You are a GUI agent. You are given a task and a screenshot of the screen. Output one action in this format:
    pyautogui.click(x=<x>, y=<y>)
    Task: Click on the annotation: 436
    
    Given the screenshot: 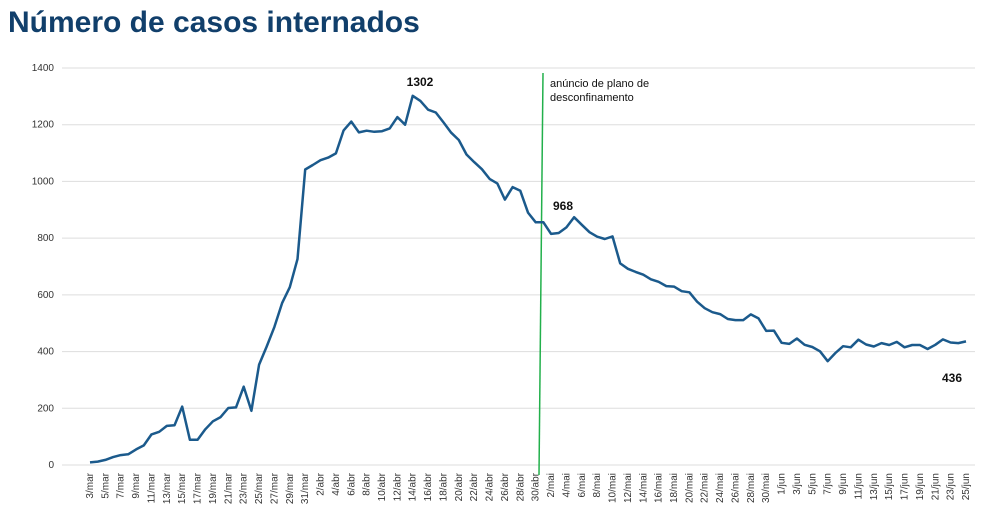 What is the action you would take?
    pyautogui.click(x=952, y=378)
    